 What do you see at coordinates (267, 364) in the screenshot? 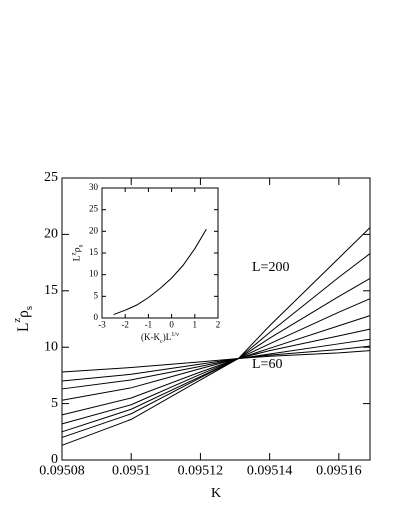
I see `annotation: L=60` at bounding box center [267, 364].